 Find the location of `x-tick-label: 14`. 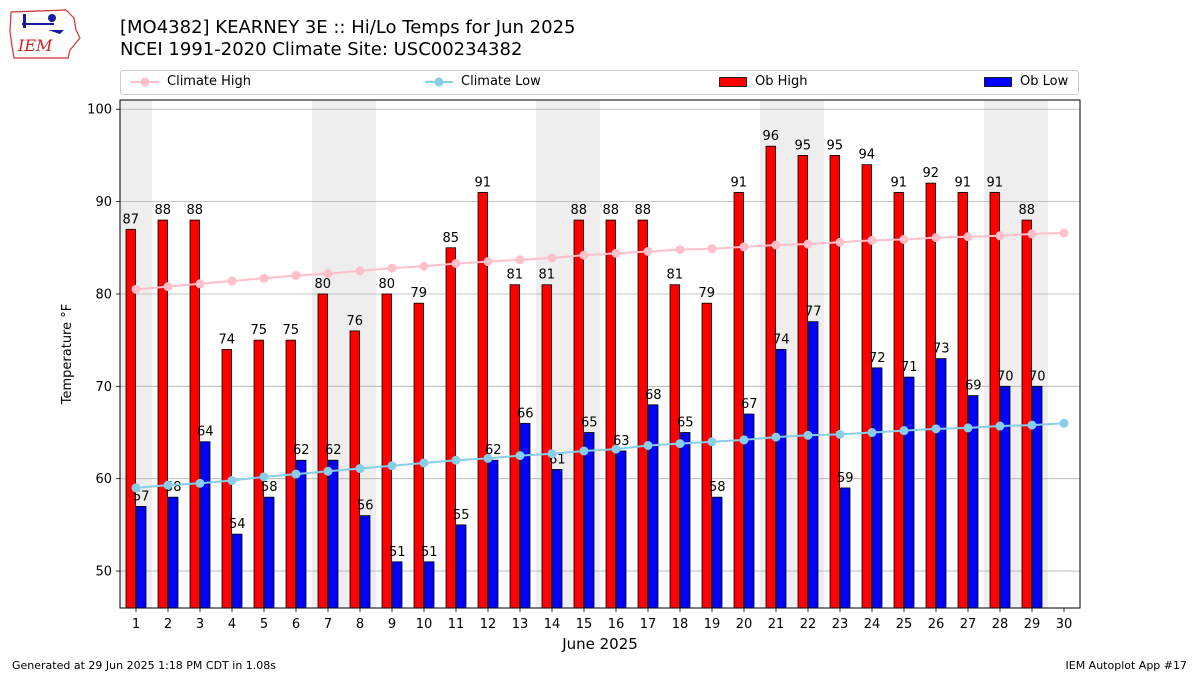

x-tick-label: 14 is located at coordinates (552, 624).